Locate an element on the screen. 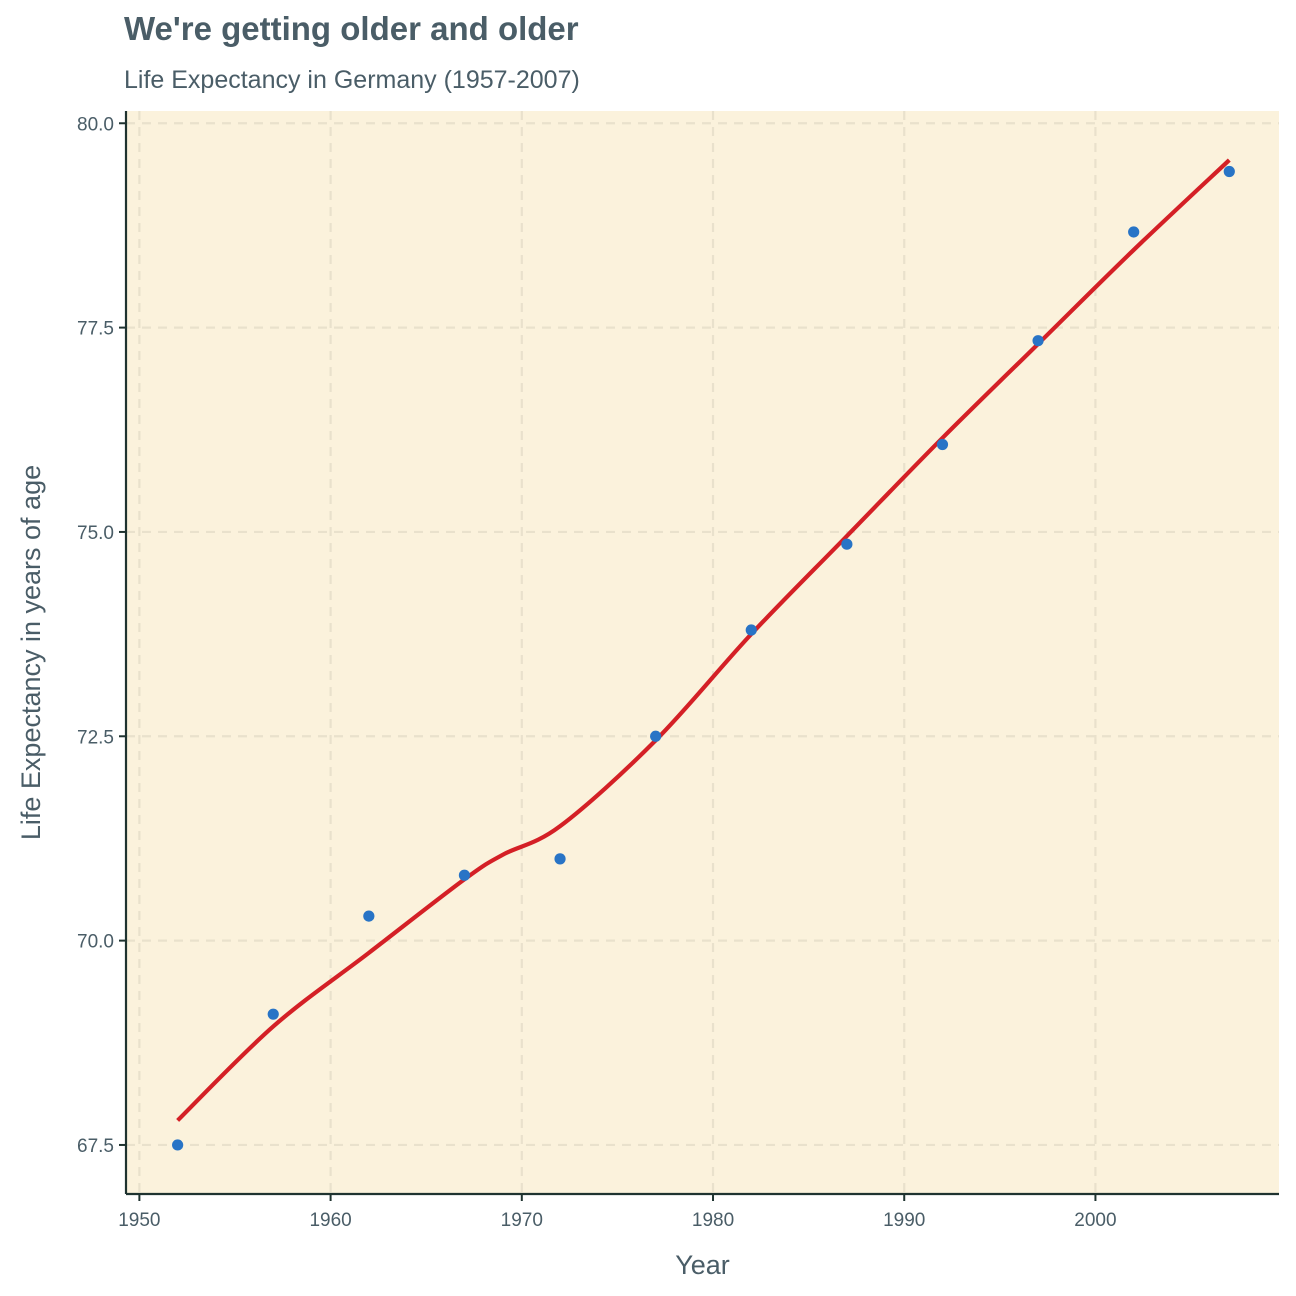 This screenshot has width=1296, height=1296. x-tick-label-1950: 1950 is located at coordinates (139, 1220).